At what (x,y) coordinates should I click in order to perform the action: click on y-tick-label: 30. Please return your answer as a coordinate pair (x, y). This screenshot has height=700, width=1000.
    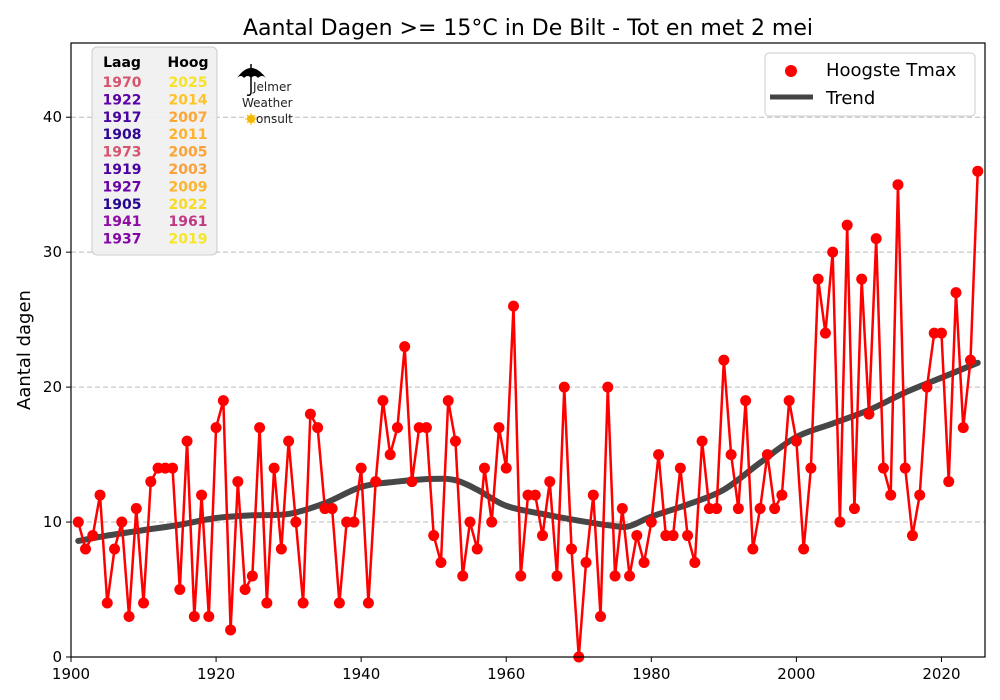
    Looking at the image, I should click on (52, 252).